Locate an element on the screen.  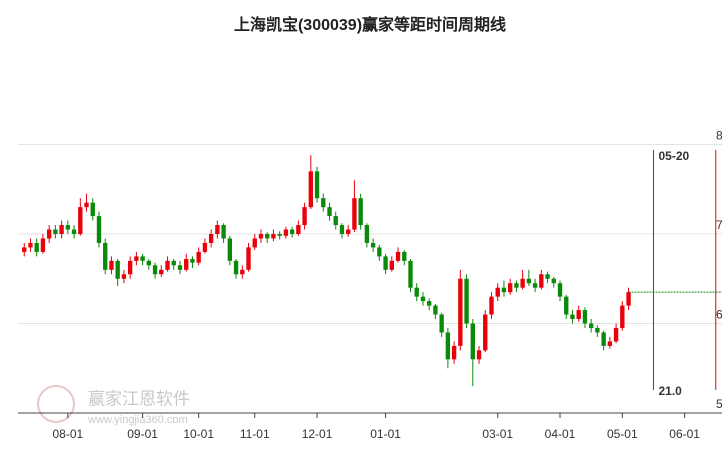
y-tick-label: 8 is located at coordinates (719, 136).